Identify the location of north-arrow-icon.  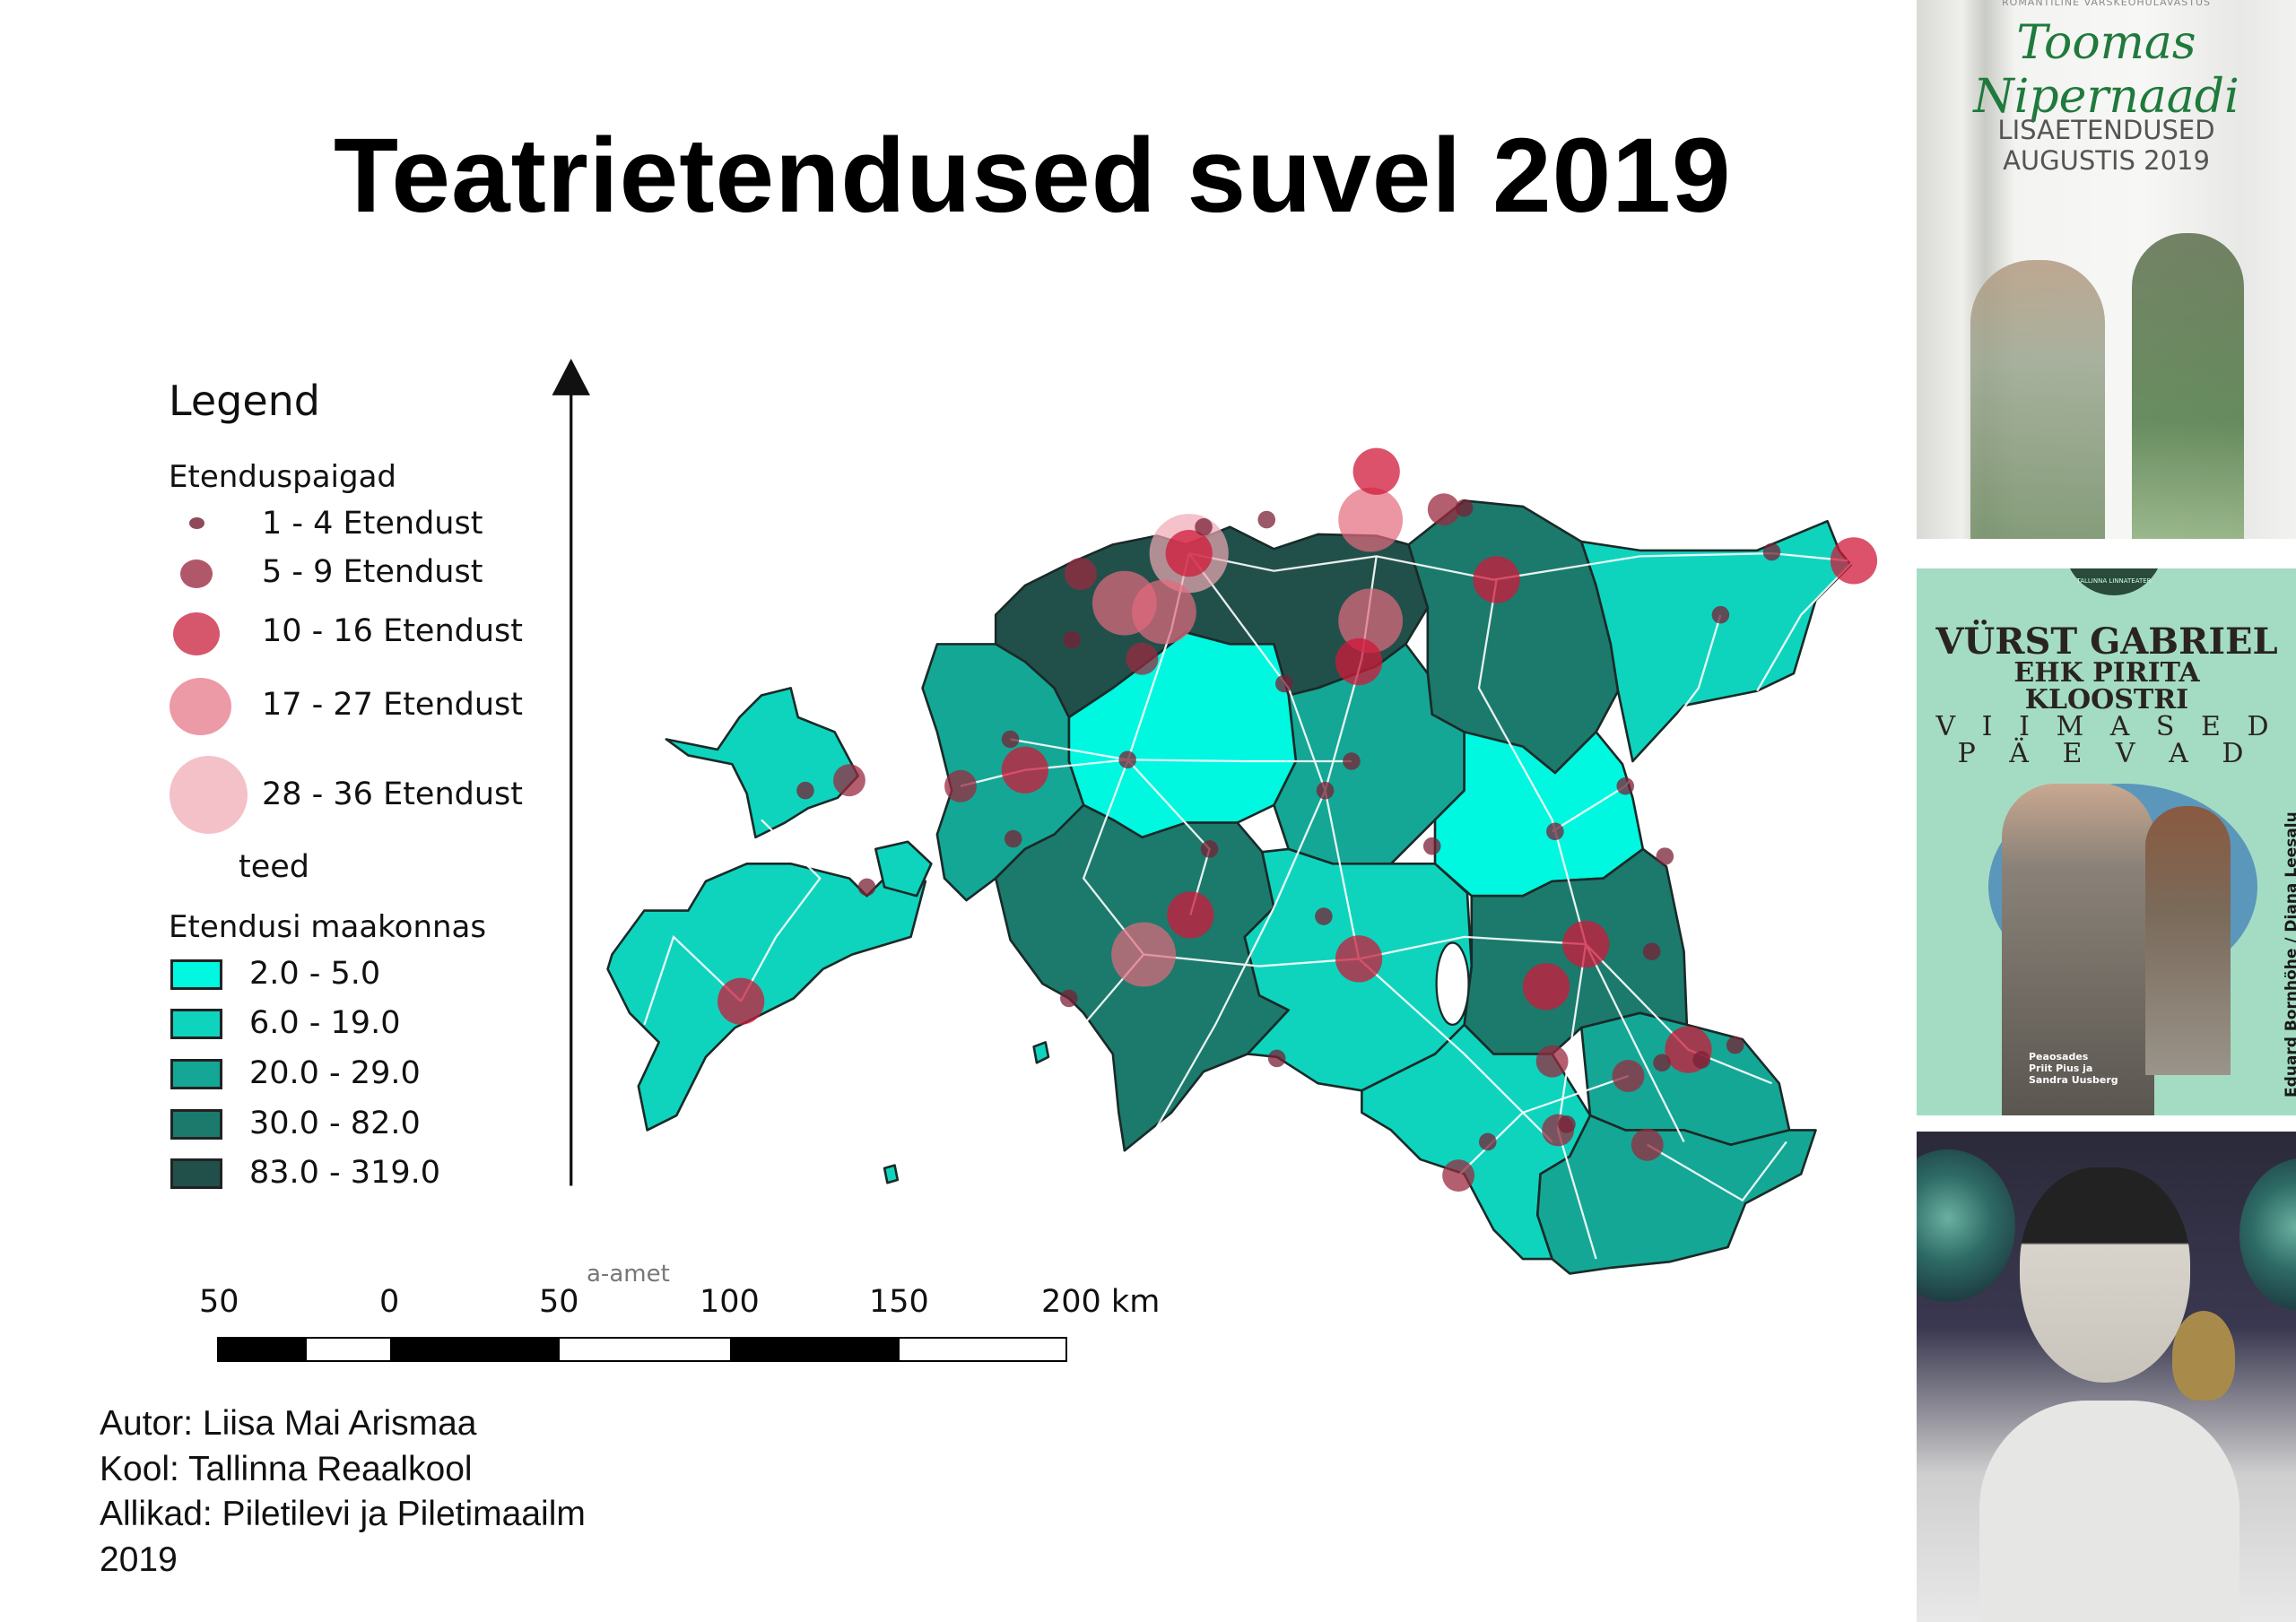
(571, 377).